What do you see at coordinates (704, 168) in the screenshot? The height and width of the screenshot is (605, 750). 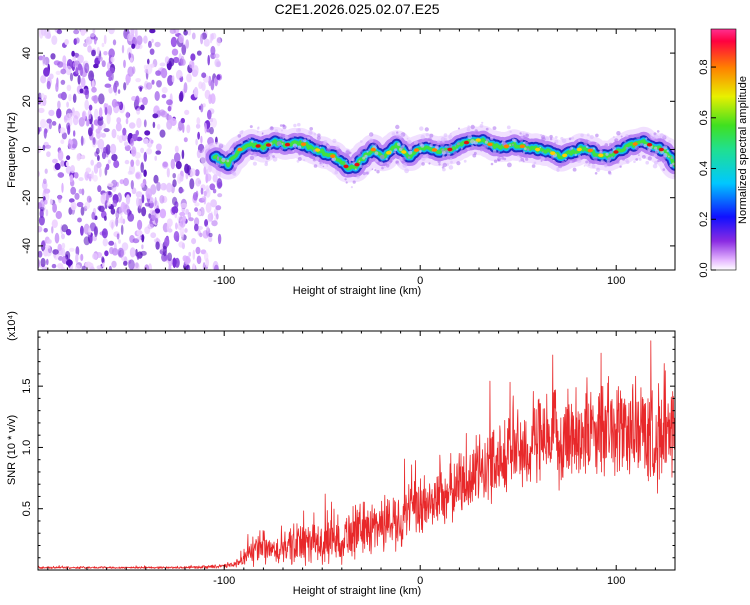 I see `colorbar-tick-label: 0.4` at bounding box center [704, 168].